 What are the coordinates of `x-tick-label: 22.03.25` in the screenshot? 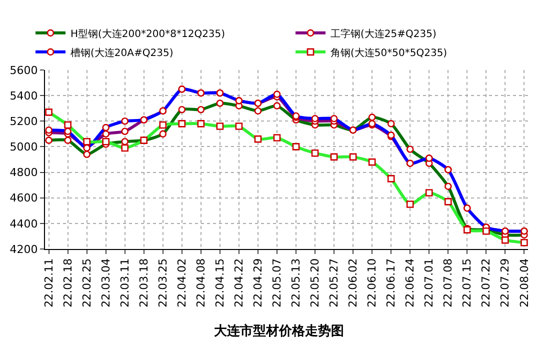 It's located at (163, 283).